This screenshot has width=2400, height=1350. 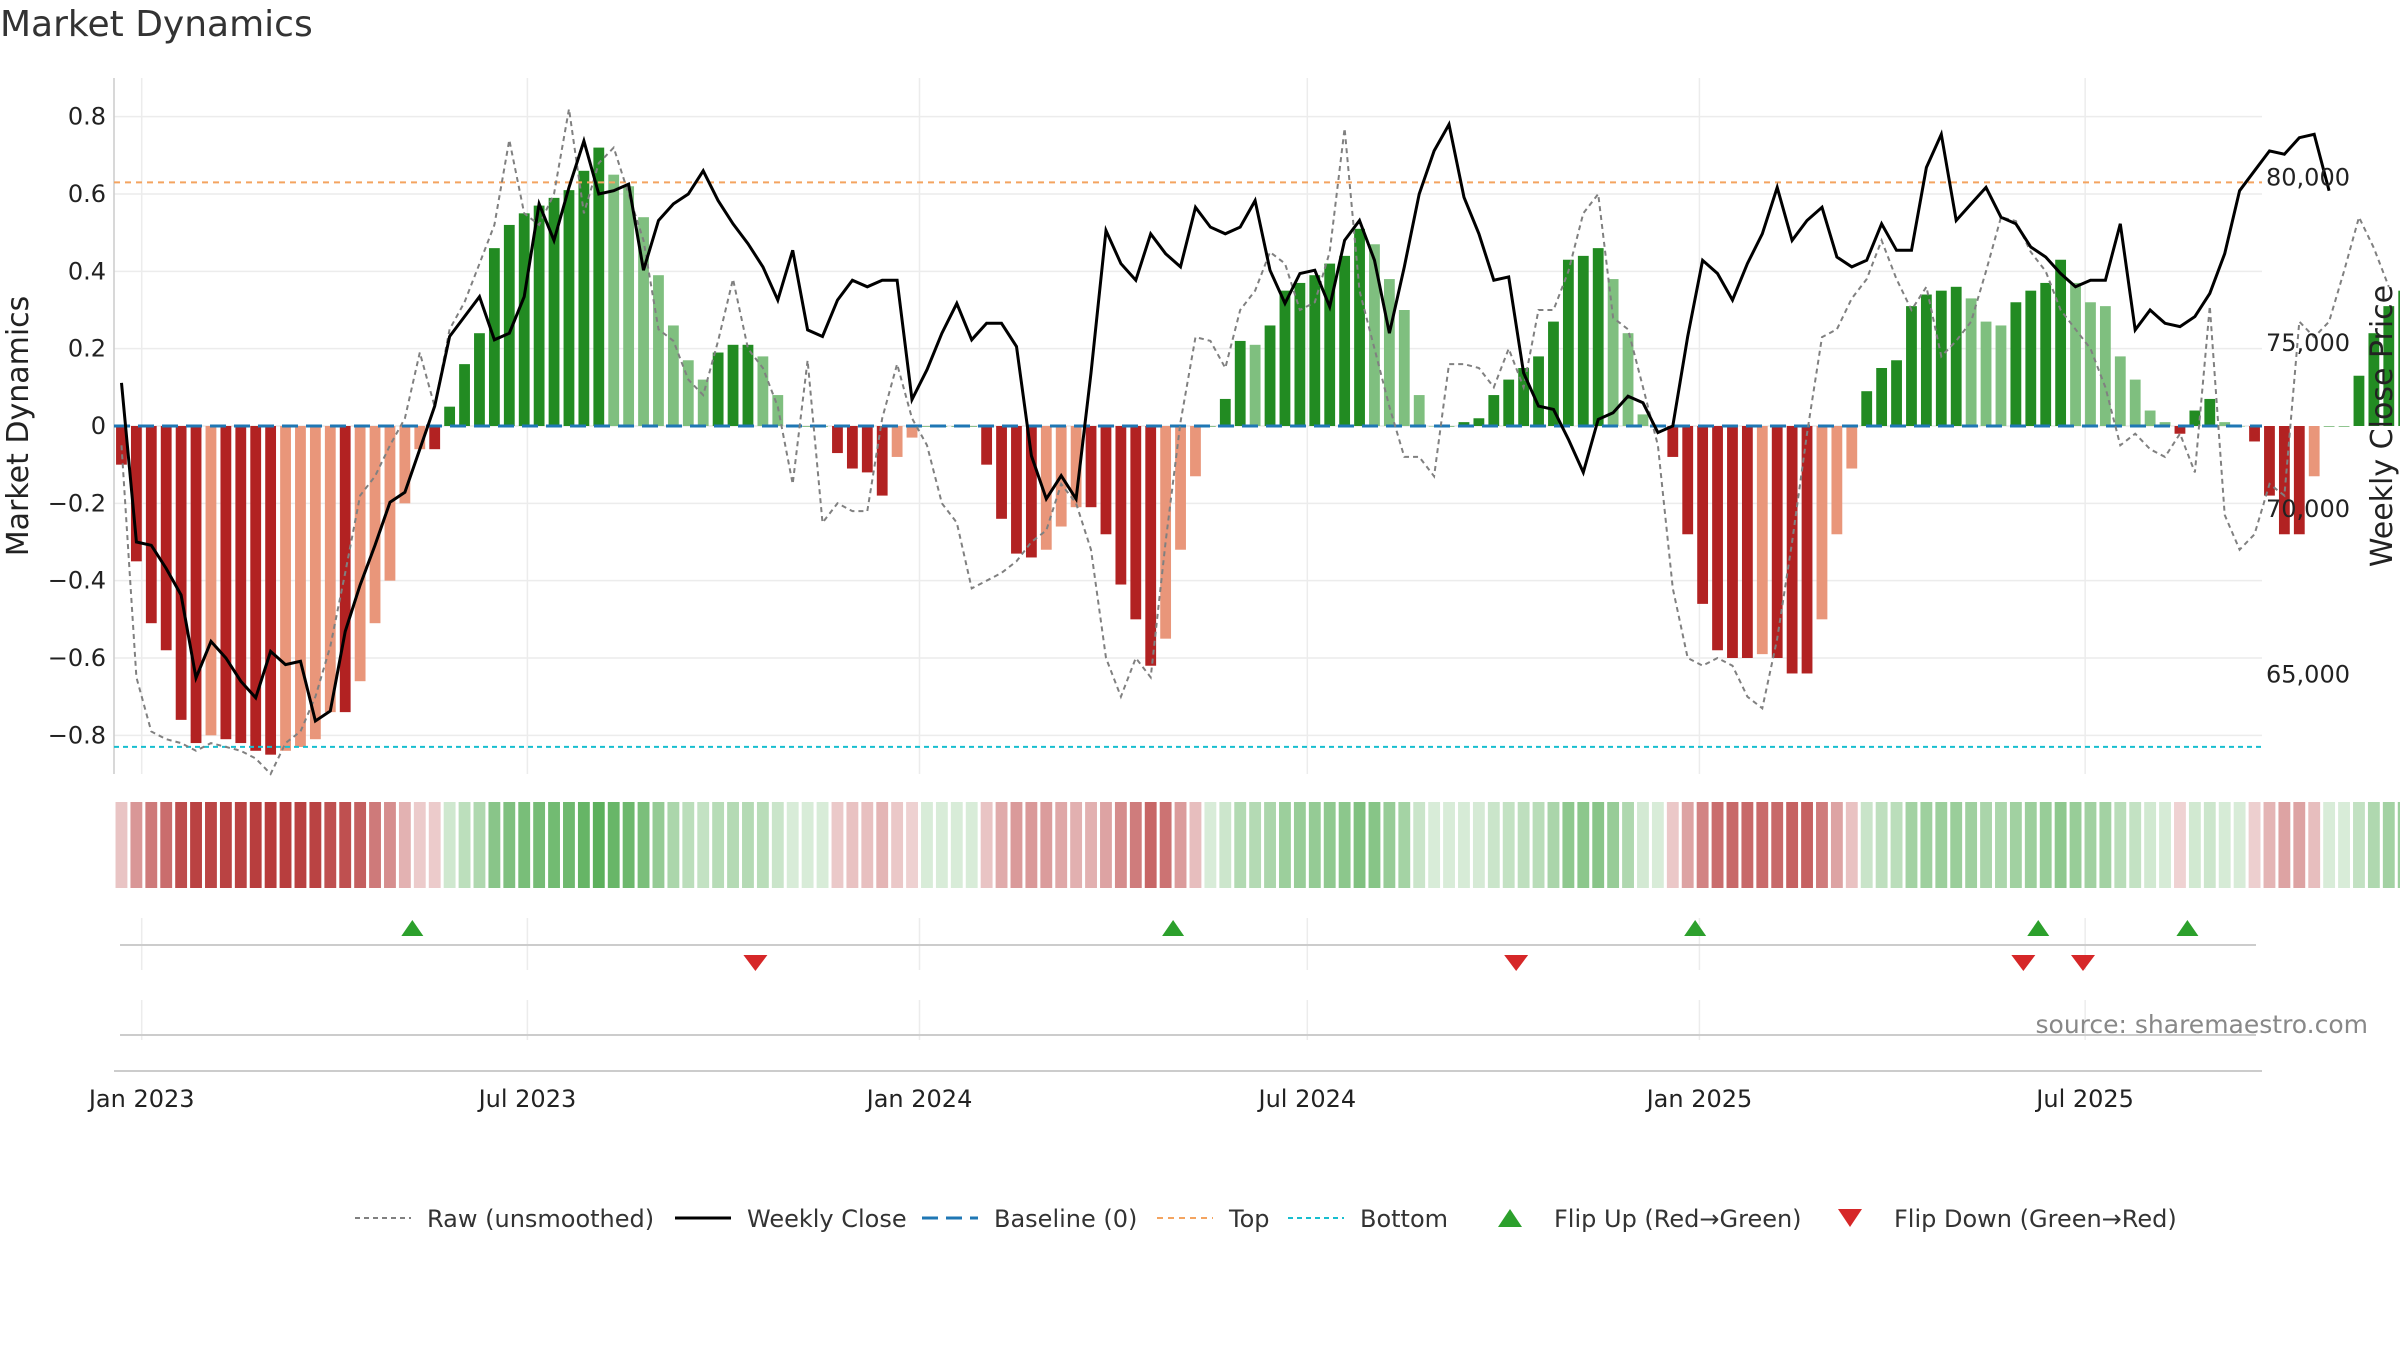 What do you see at coordinates (1678, 1219) in the screenshot?
I see `legend-label-flip-up: Flip Up (Red→Green)` at bounding box center [1678, 1219].